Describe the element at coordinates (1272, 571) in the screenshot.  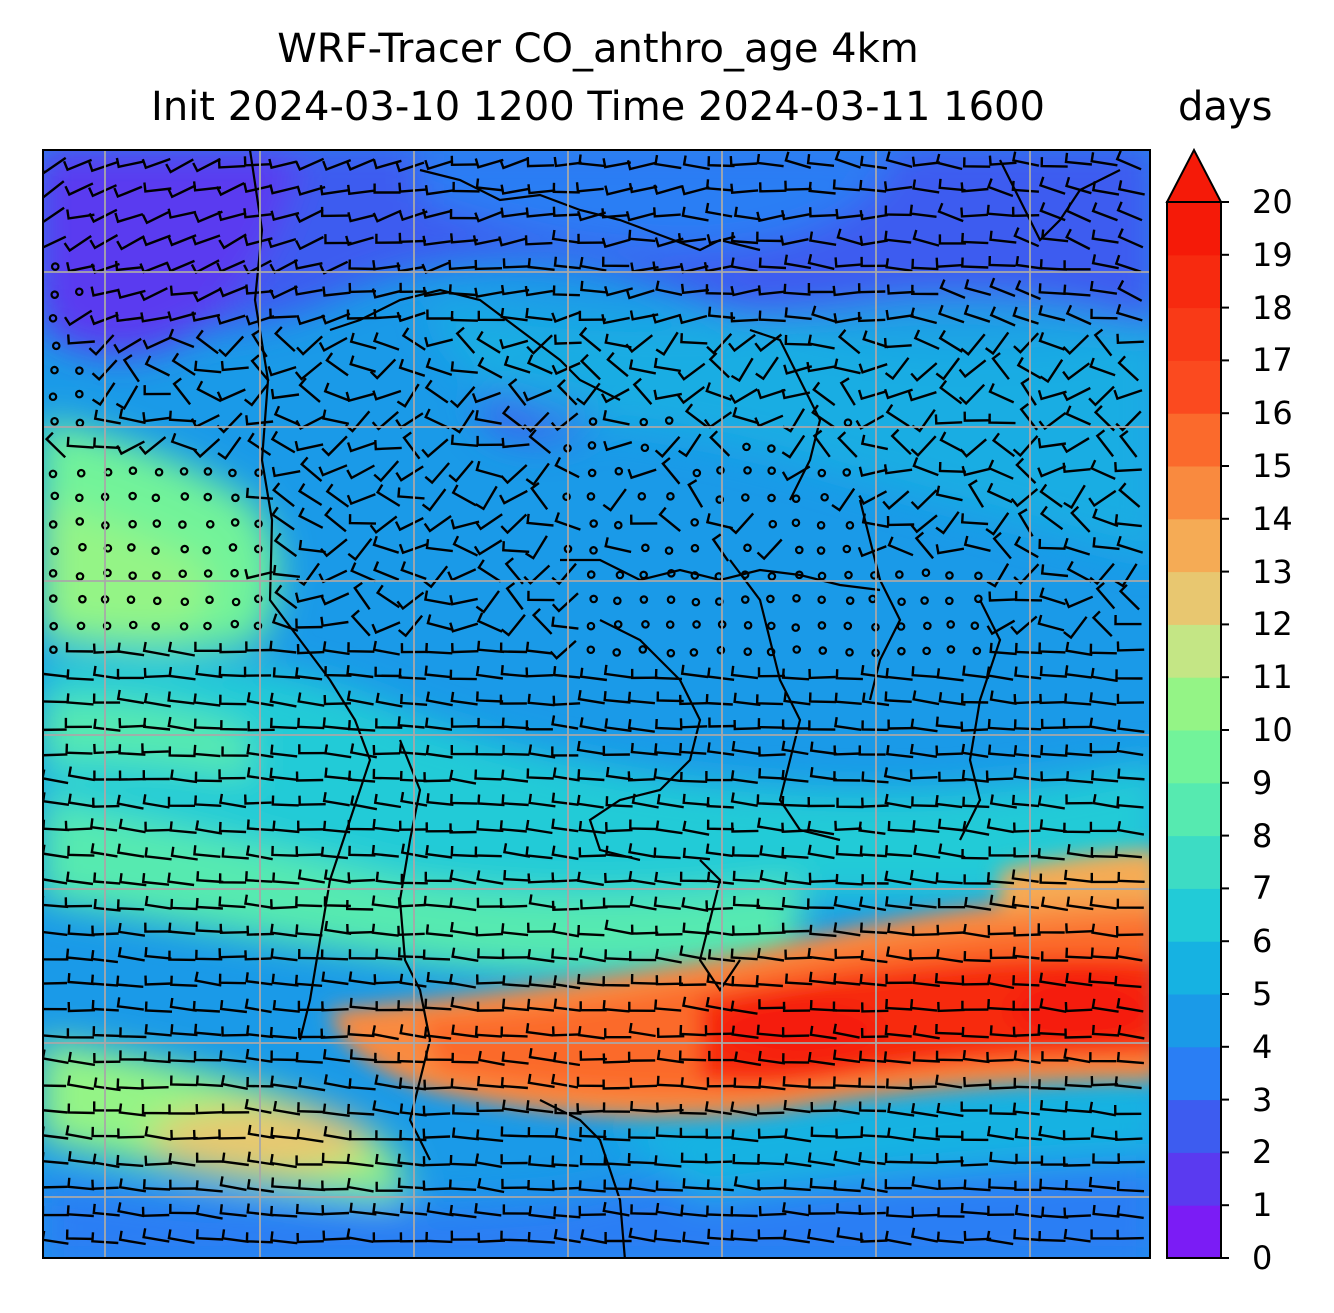
I see `colorbar-tick-label: 13` at that location.